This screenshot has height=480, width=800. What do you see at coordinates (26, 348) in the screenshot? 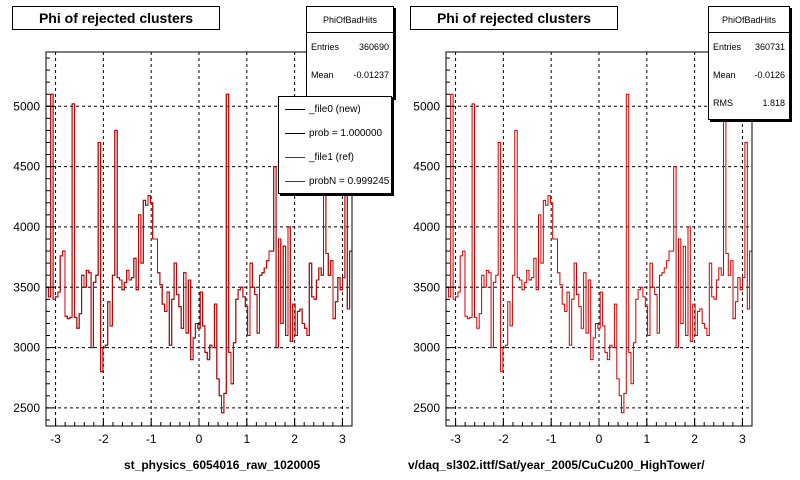
I see `left-y-tick-label: 3000` at bounding box center [26, 348].